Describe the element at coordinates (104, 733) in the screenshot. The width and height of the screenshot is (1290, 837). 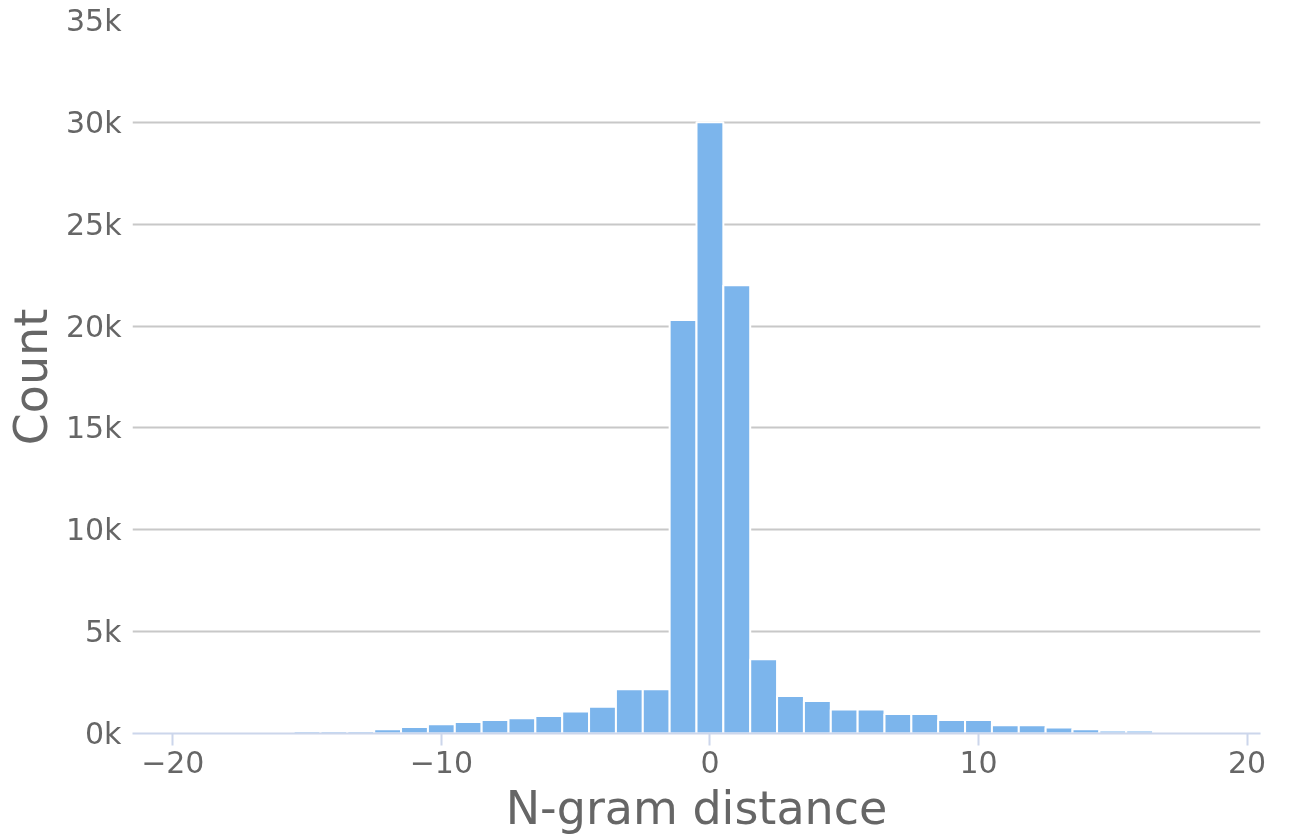
I see `y-tick-label: 0k` at that location.